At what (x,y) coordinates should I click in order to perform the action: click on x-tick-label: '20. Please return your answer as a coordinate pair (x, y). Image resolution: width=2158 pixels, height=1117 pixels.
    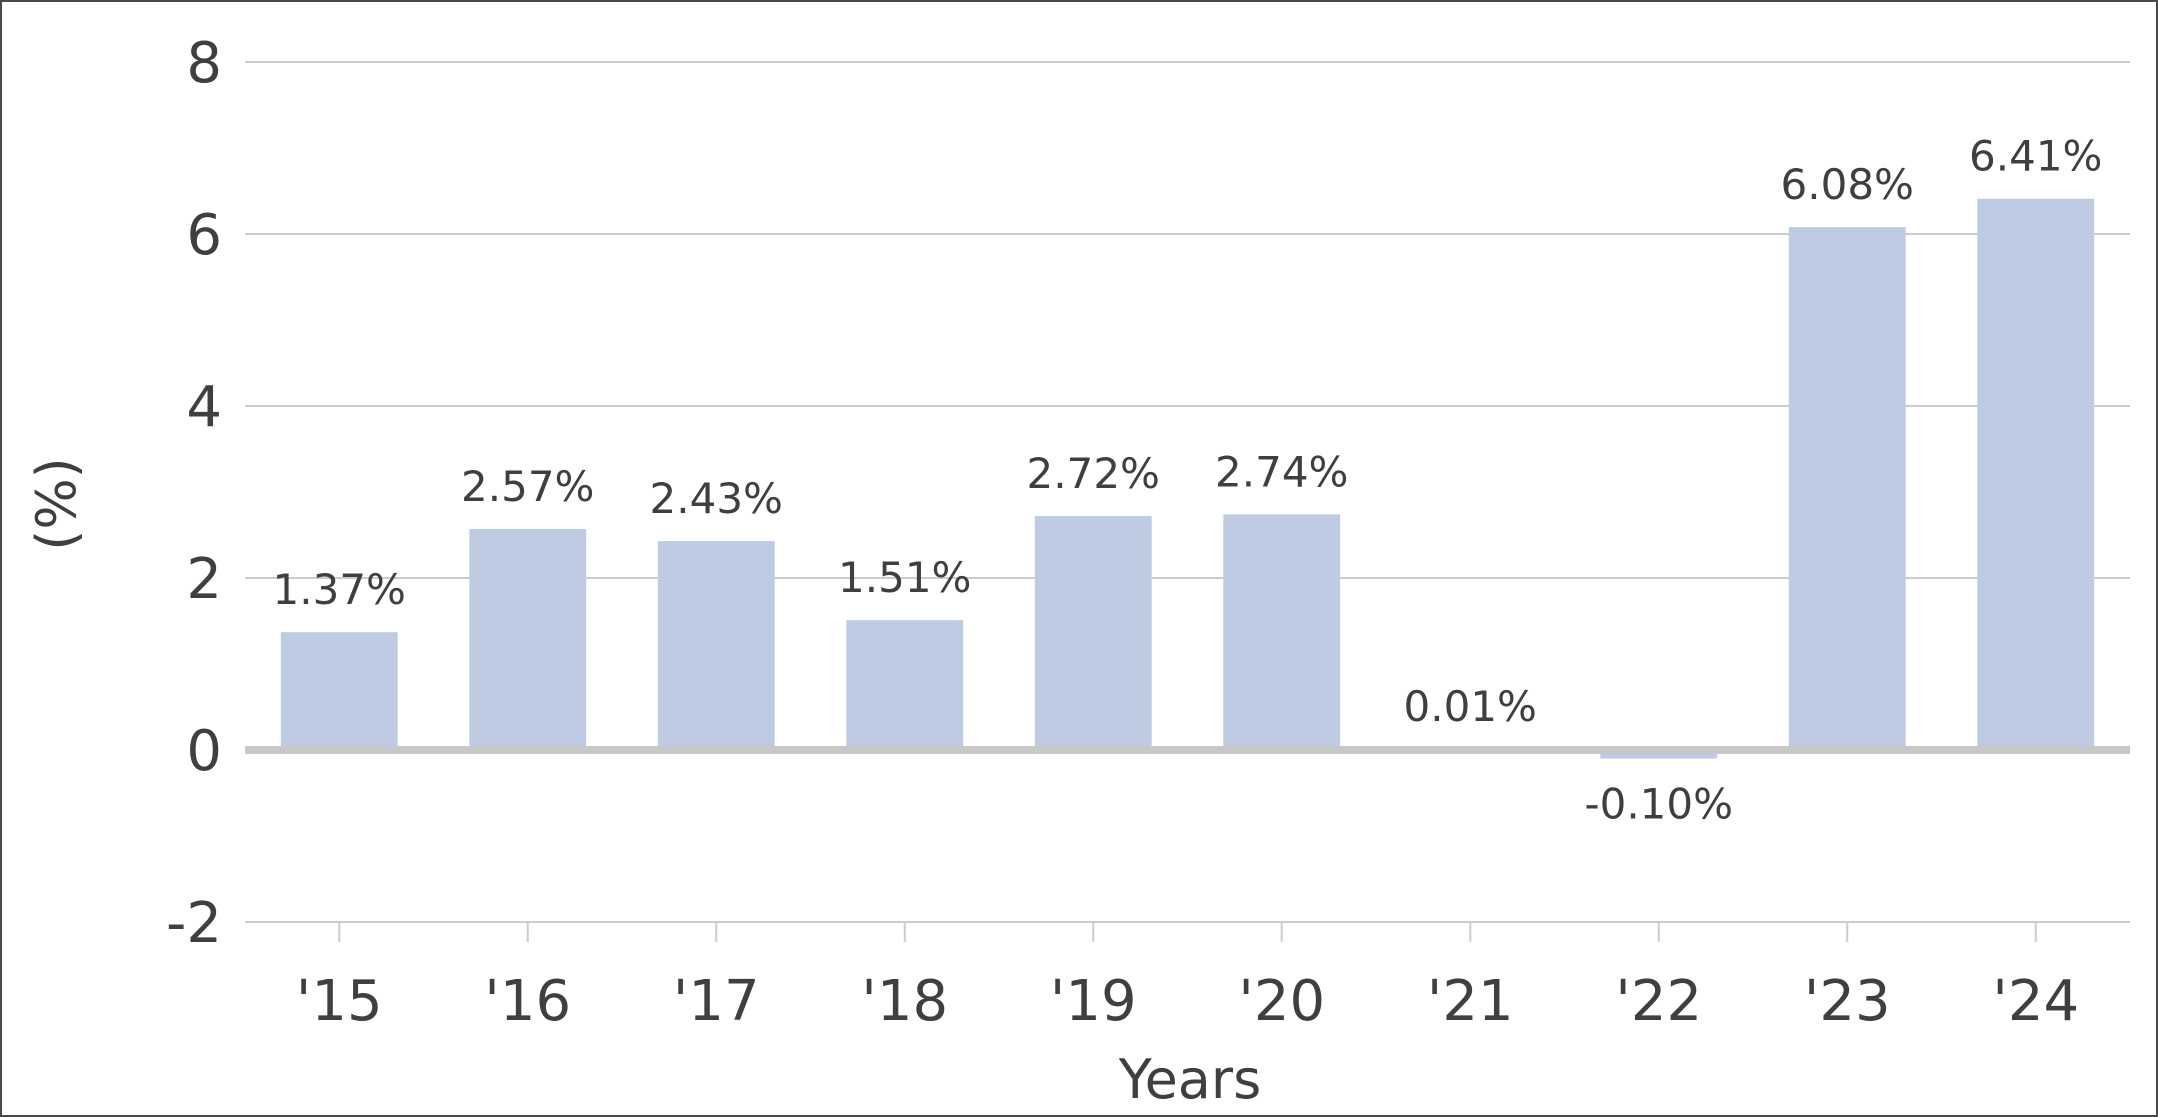
    Looking at the image, I should click on (1281, 1001).